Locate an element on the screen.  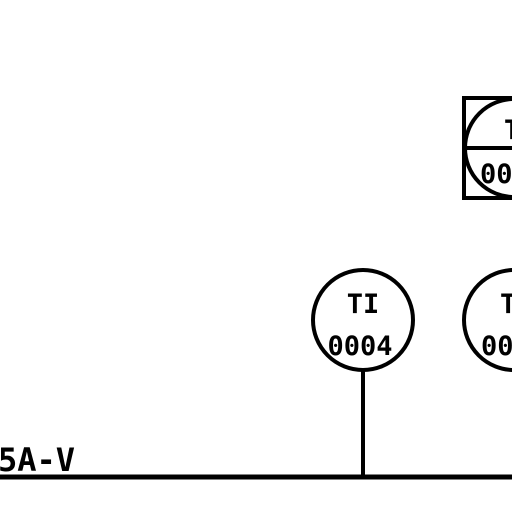
instrument-bubble-shared-display: T 00 is located at coordinates (487, 148).